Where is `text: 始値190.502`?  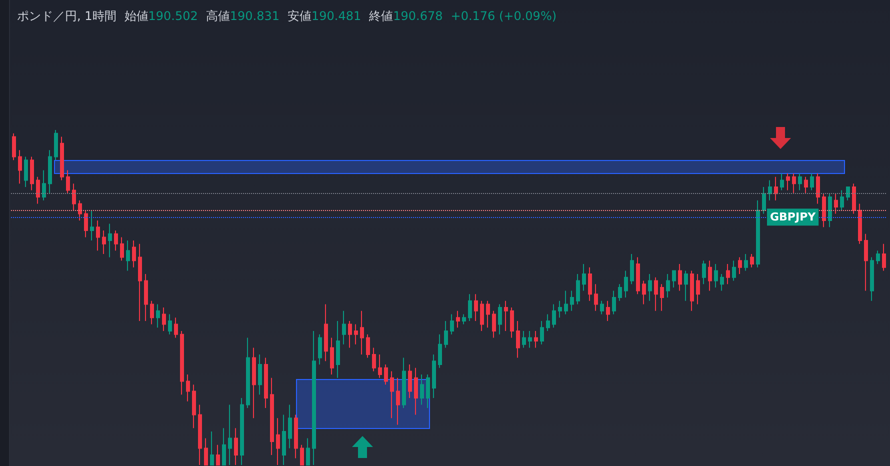 text: 始値190.502 is located at coordinates (161, 16).